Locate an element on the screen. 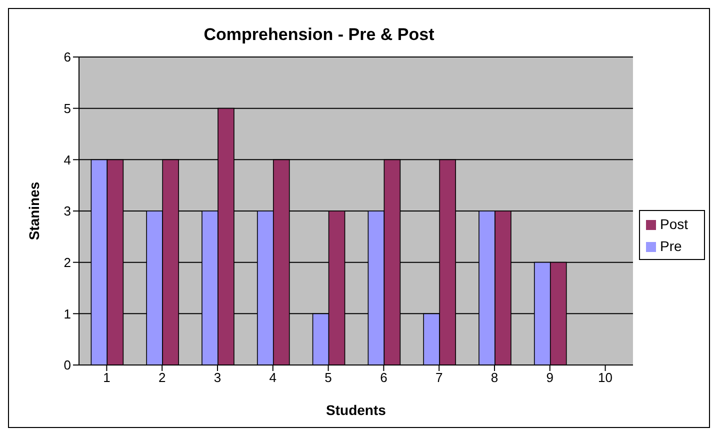 This screenshot has width=718, height=437. x-tick-label: 5 is located at coordinates (328, 378).